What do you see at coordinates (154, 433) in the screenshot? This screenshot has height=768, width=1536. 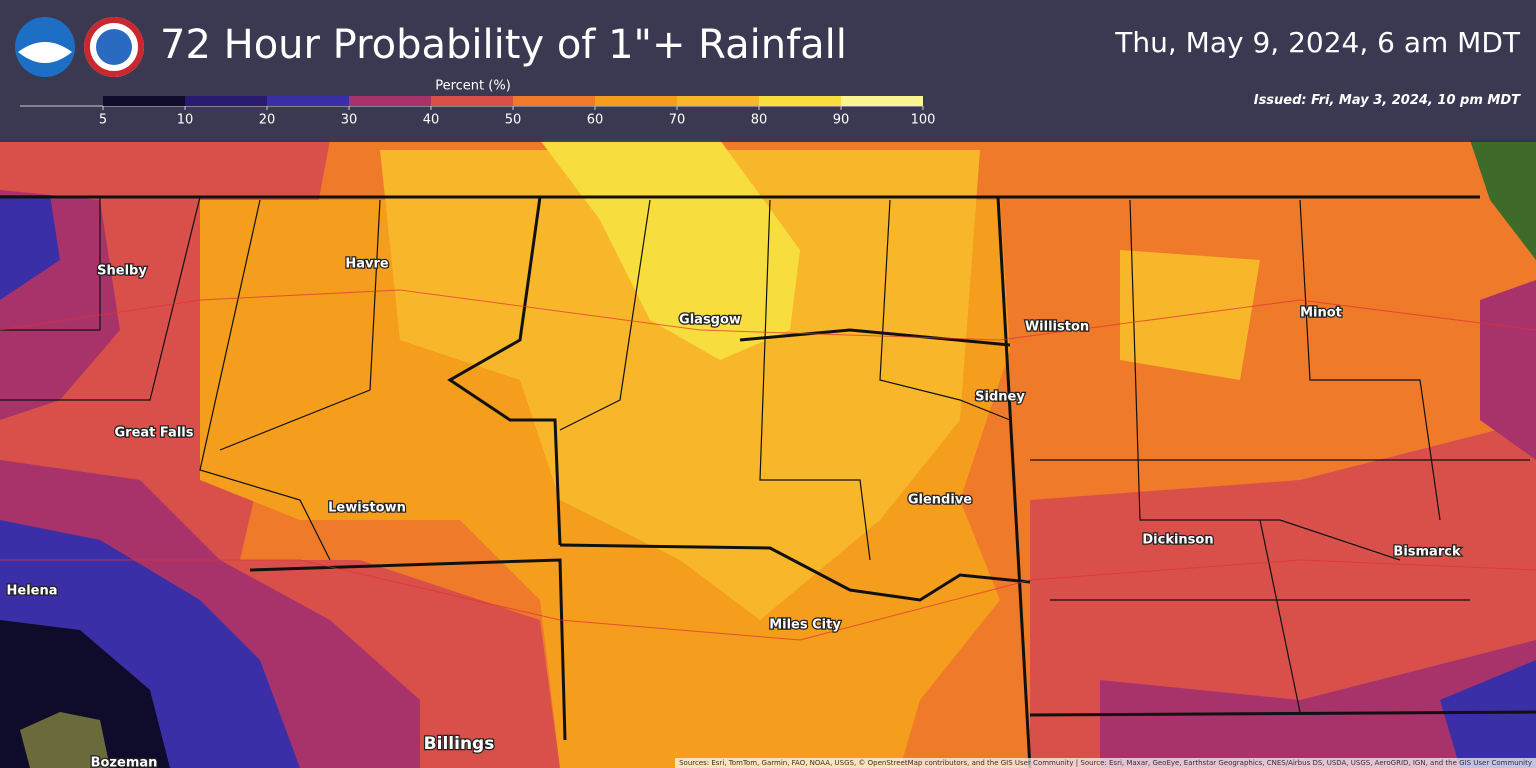 I see `city-label: Great Falls` at bounding box center [154, 433].